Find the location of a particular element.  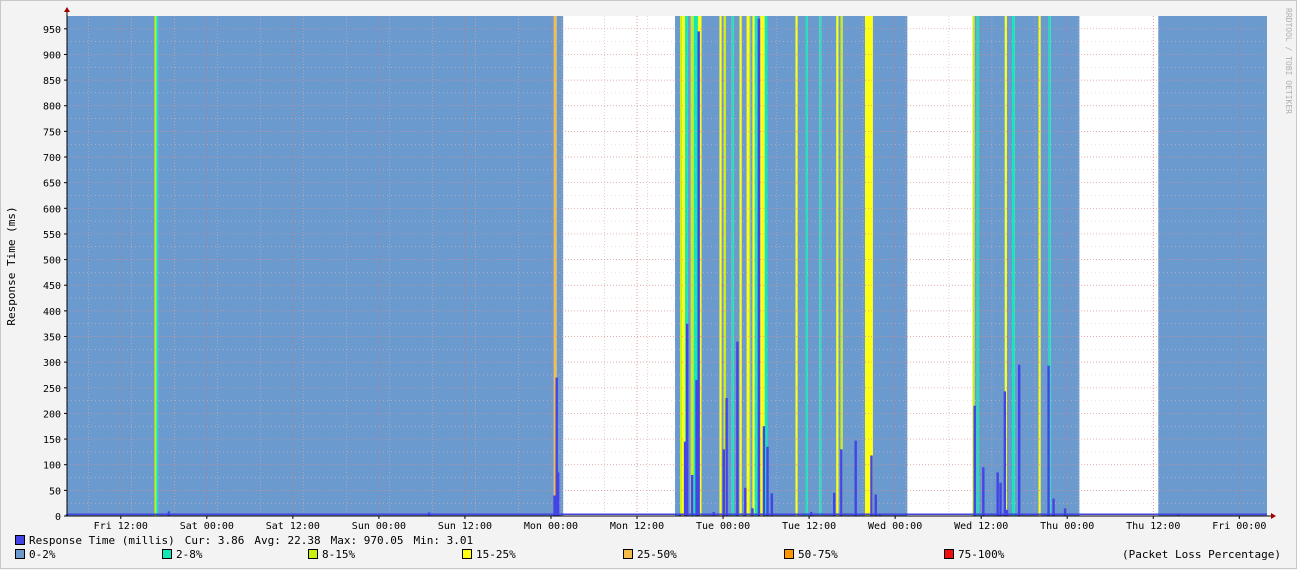

y-tick-label: 150 is located at coordinates (52, 440).